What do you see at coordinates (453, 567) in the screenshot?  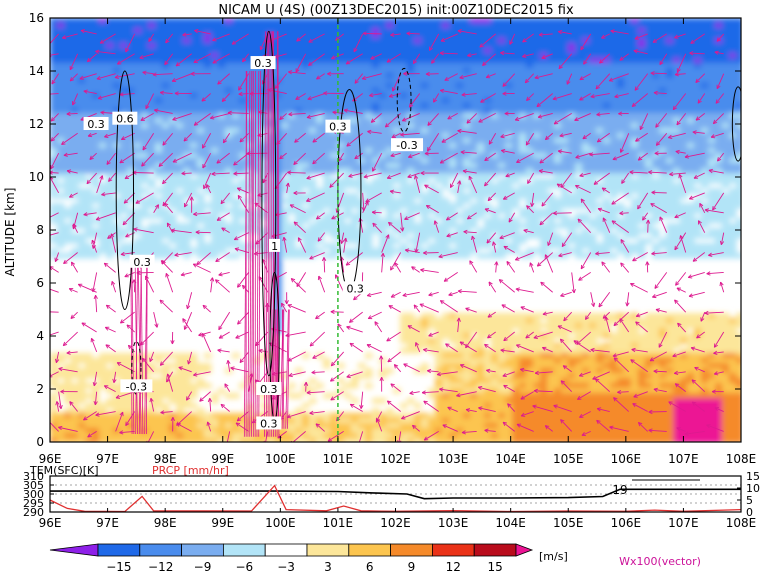 I see `colorbar-tick-label: 12` at bounding box center [453, 567].